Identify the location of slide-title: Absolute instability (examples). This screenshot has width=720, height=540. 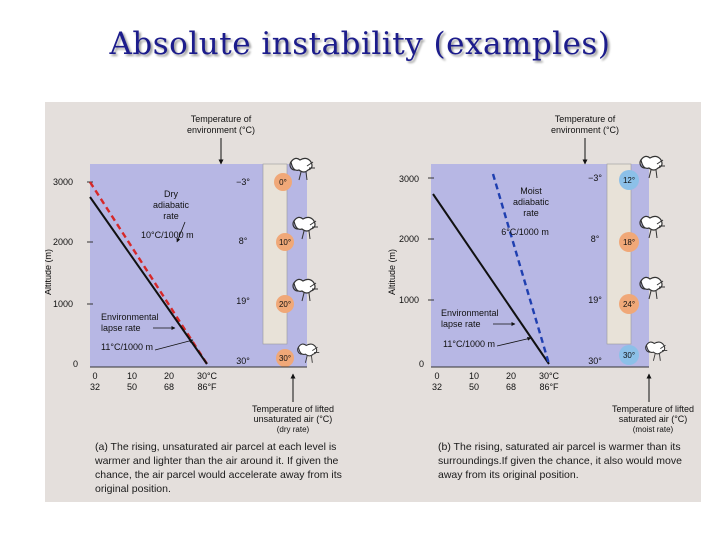
(360, 44).